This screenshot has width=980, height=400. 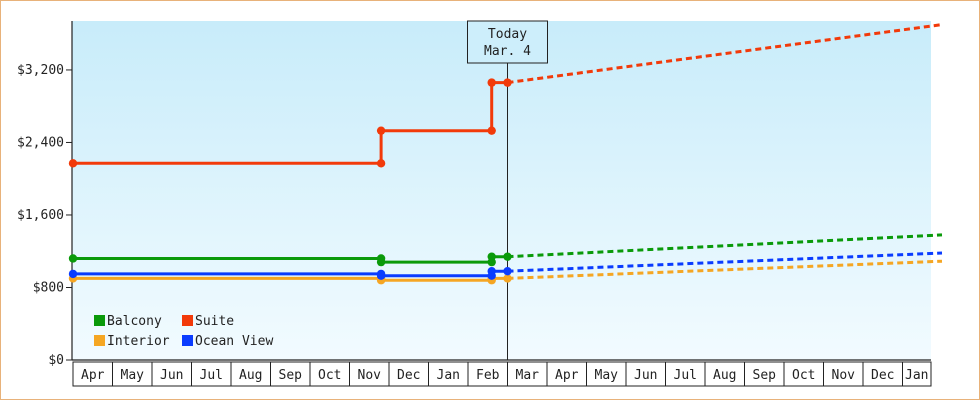 I want to click on legend-label-interior: Interior, so click(x=138, y=341).